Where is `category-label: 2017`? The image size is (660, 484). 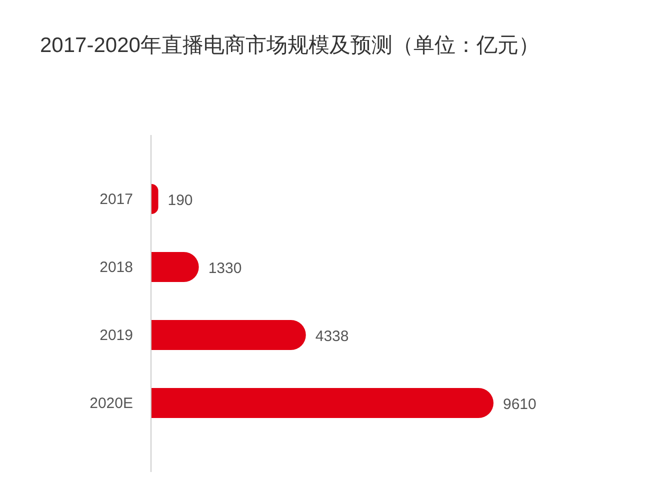 category-label: 2017 is located at coordinates (116, 199).